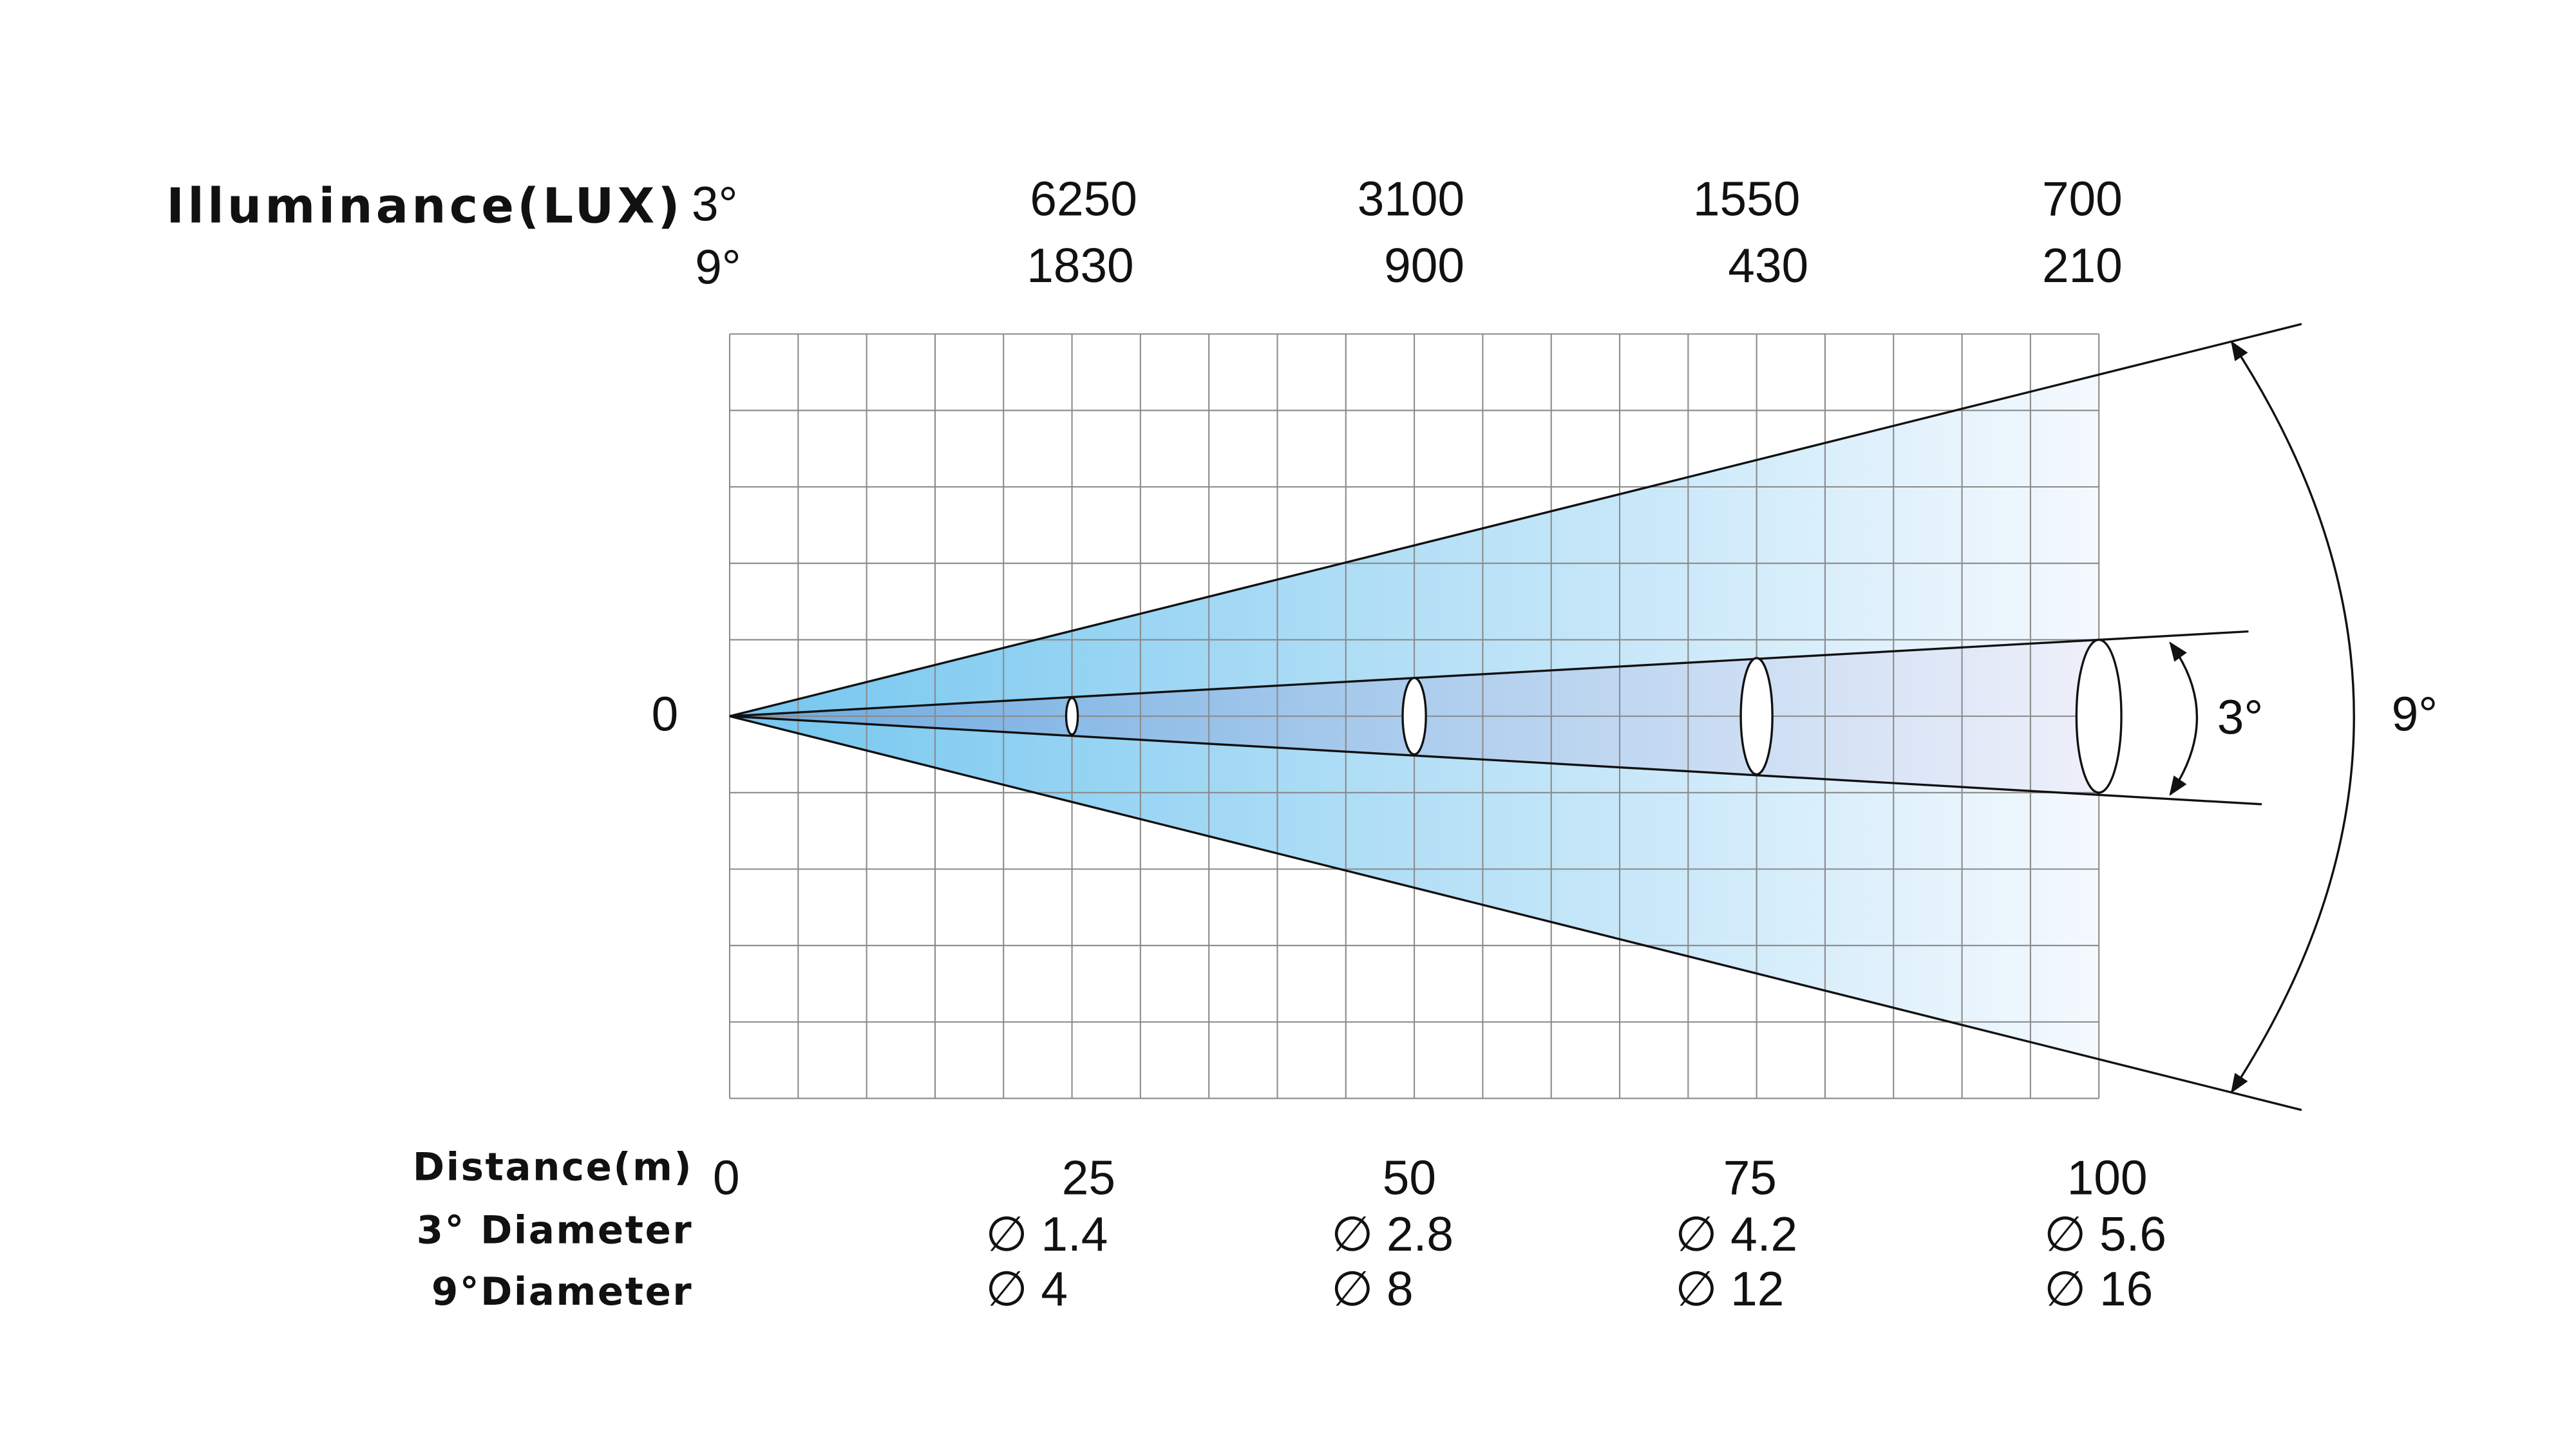 This screenshot has width=2576, height=1449. What do you see at coordinates (1729, 1289) in the screenshot?
I see `diameter: ∅ 12` at bounding box center [1729, 1289].